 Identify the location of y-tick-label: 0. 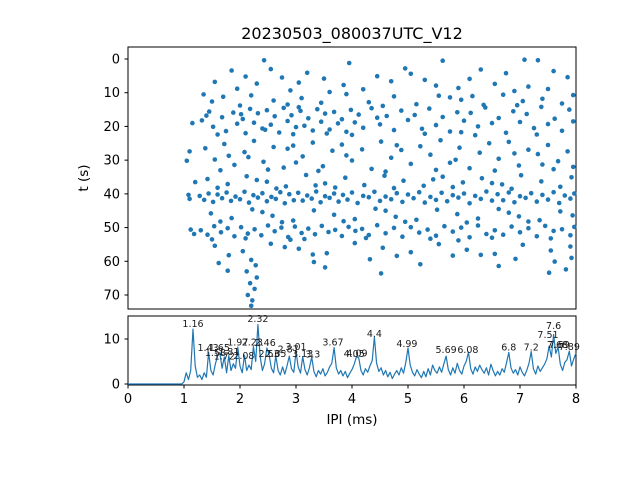
(116, 385).